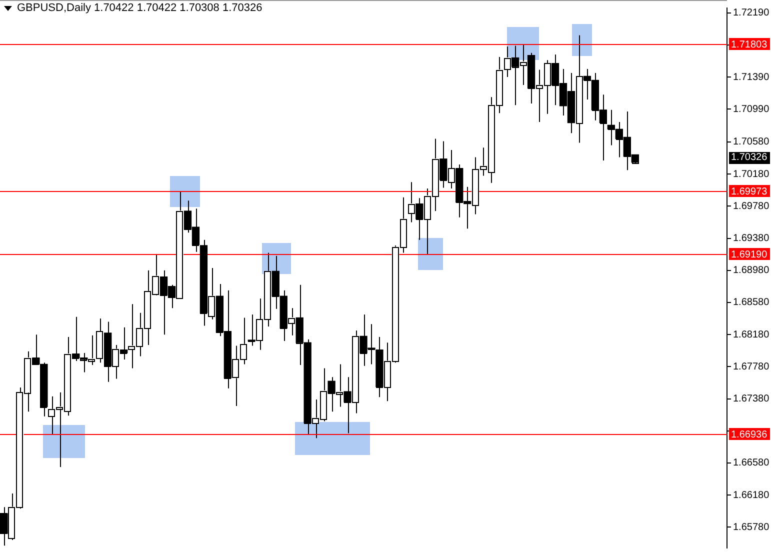 The width and height of the screenshot is (771, 556). I want to click on y-tick-label: 1.70180, so click(751, 174).